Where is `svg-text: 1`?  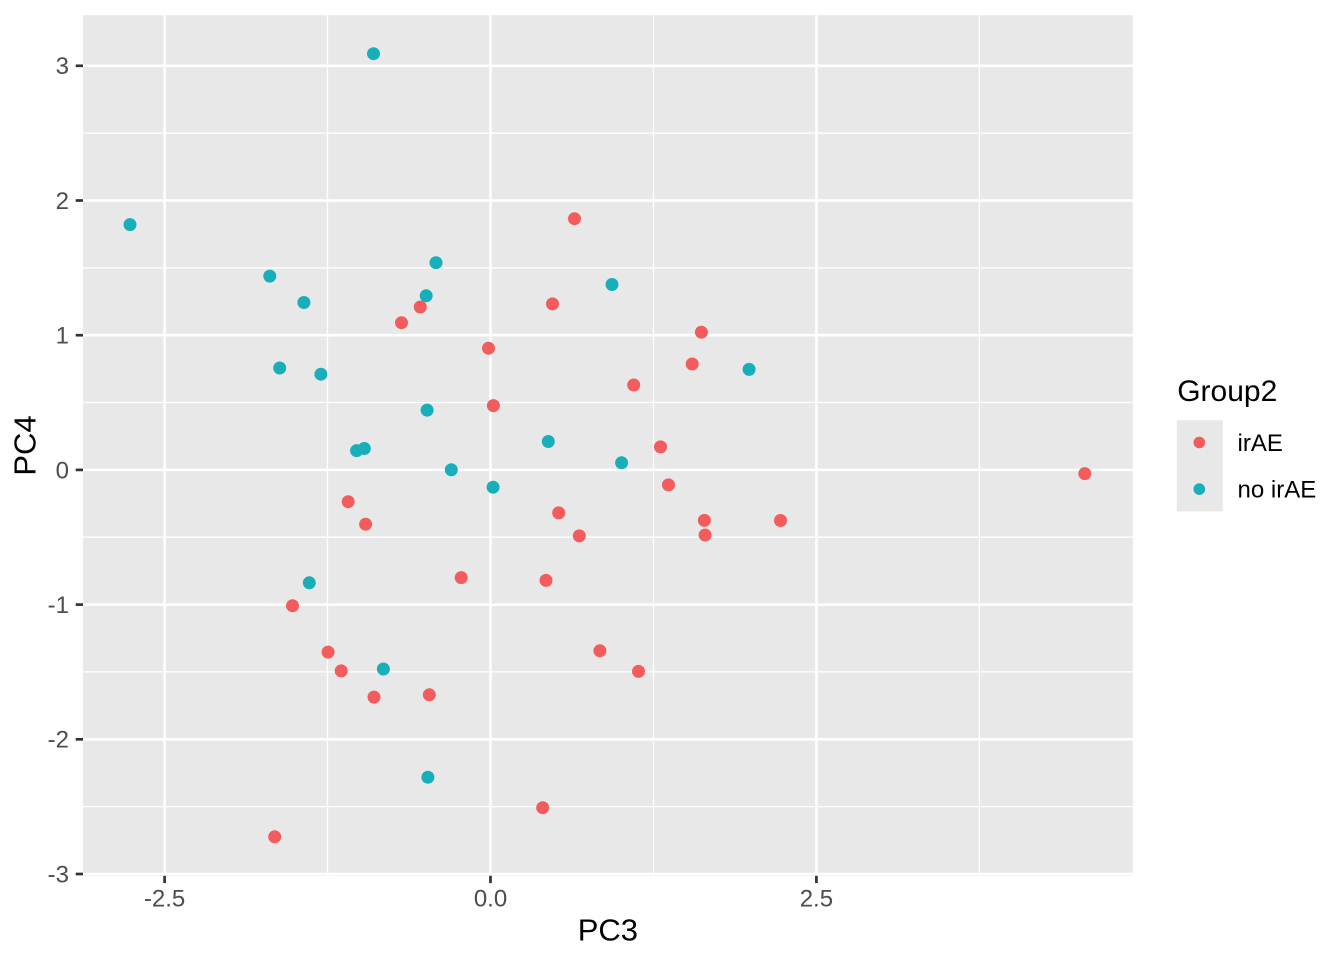
svg-text: 1 is located at coordinates (62, 336).